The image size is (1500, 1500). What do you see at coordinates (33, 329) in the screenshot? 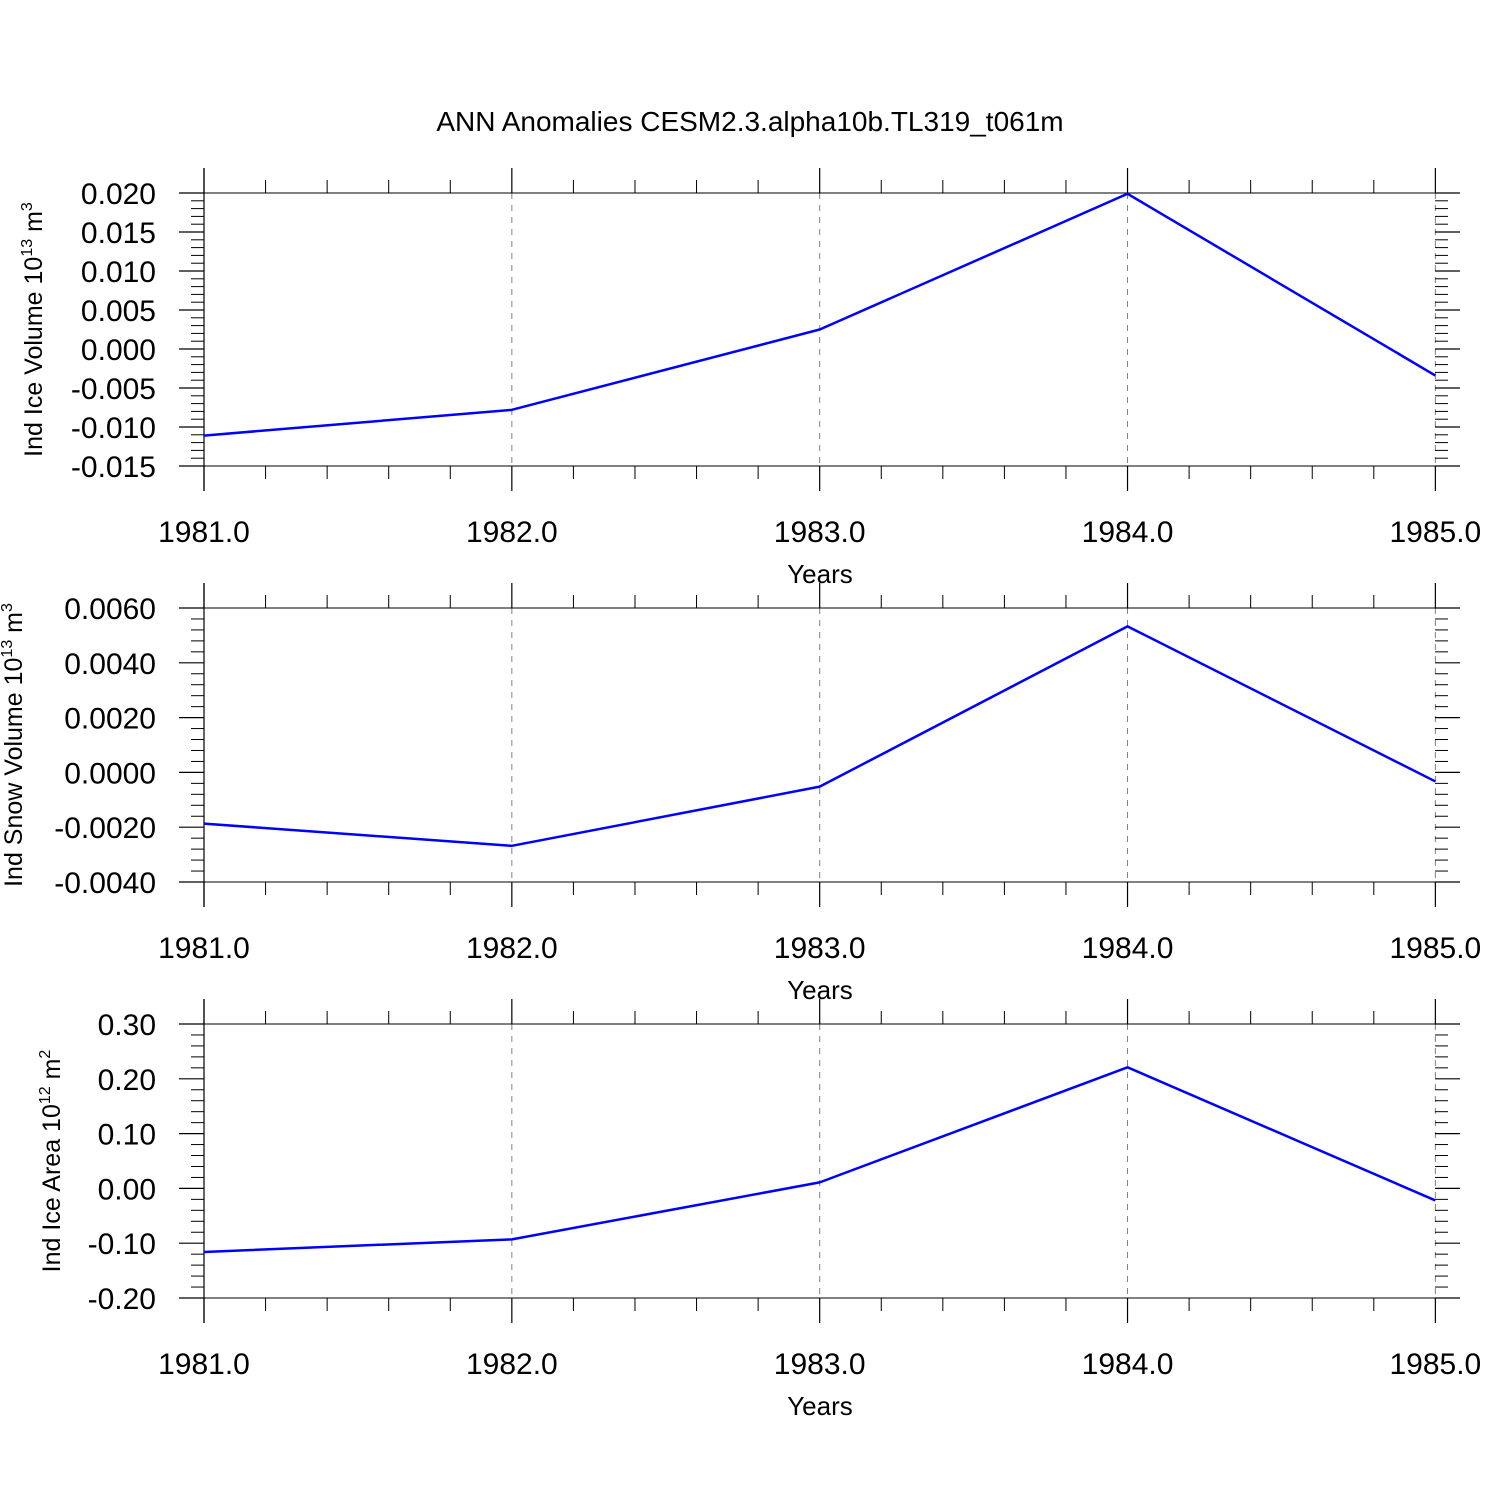
I see `y-axis-label: Ind Ice Volume 1013 m3` at bounding box center [33, 329].